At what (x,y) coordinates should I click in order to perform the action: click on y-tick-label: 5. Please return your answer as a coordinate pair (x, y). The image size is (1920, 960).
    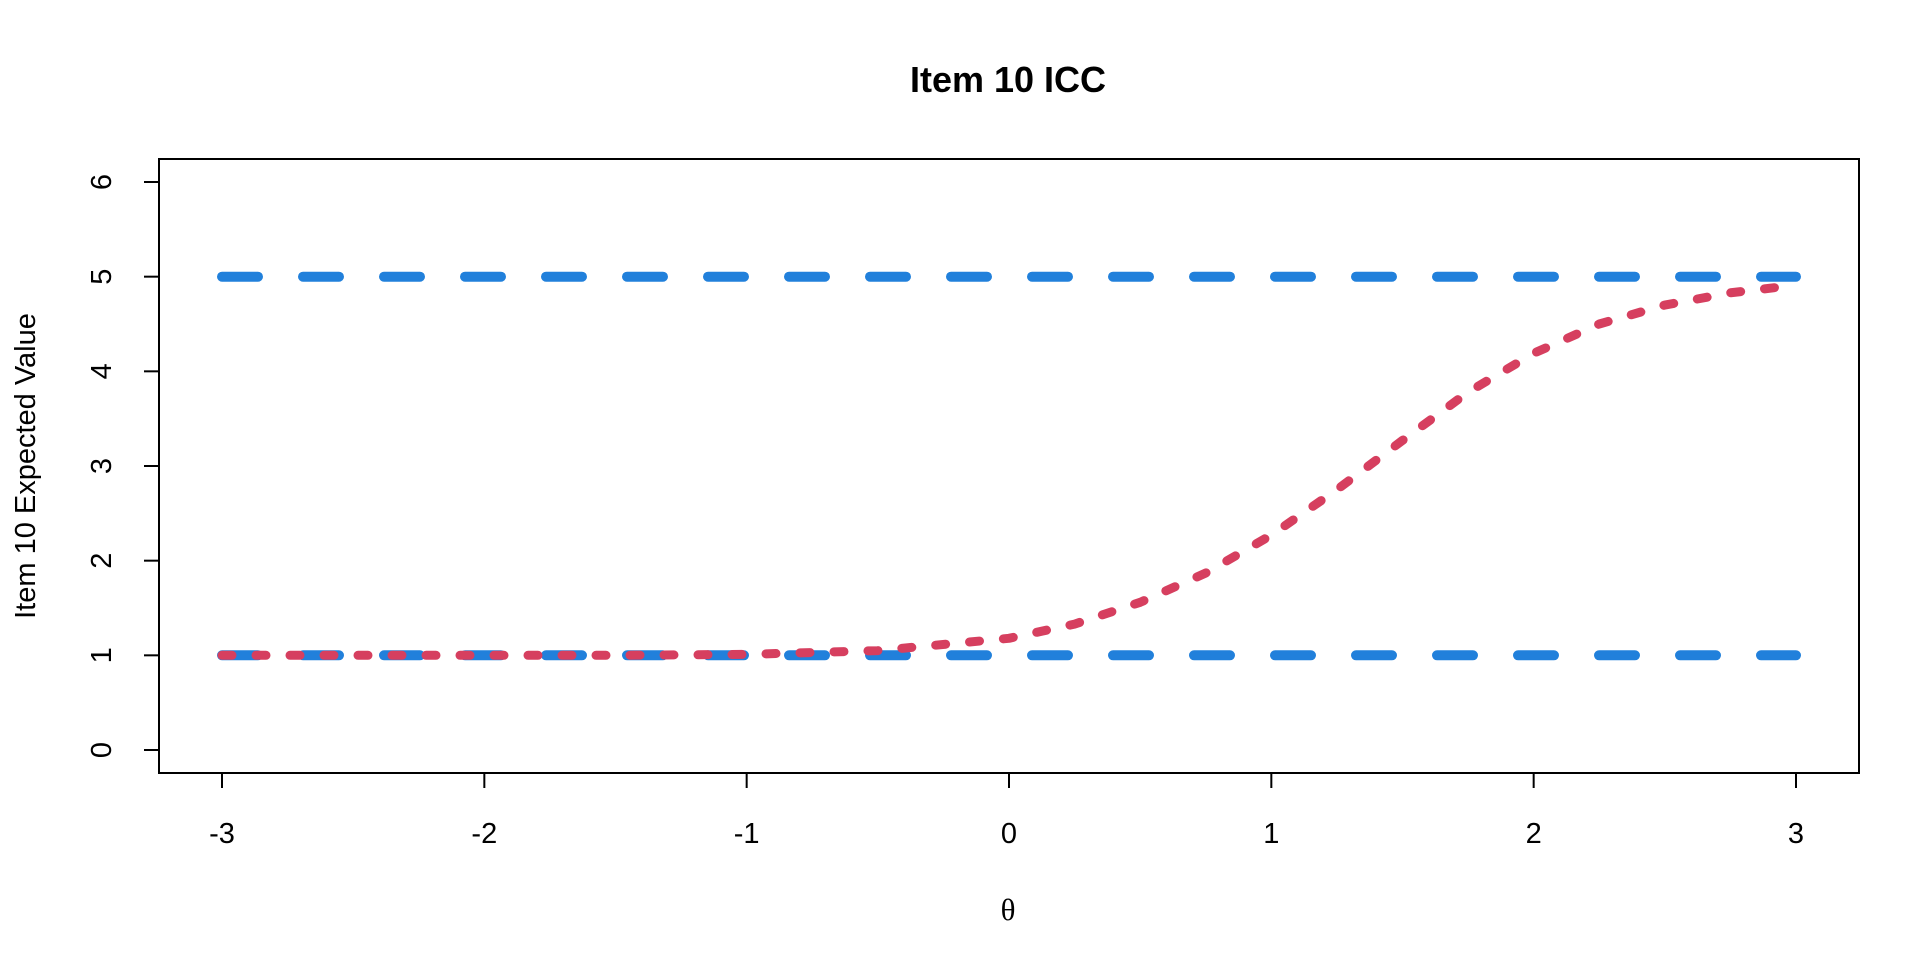
    Looking at the image, I should click on (102, 277).